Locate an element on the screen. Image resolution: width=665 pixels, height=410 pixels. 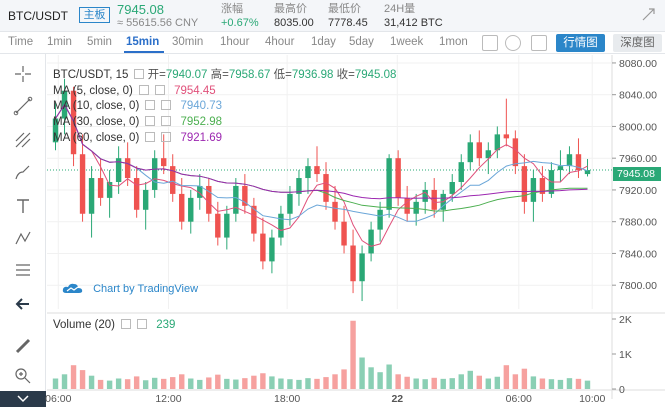
zoom-in-icon is located at coordinates (23, 376).